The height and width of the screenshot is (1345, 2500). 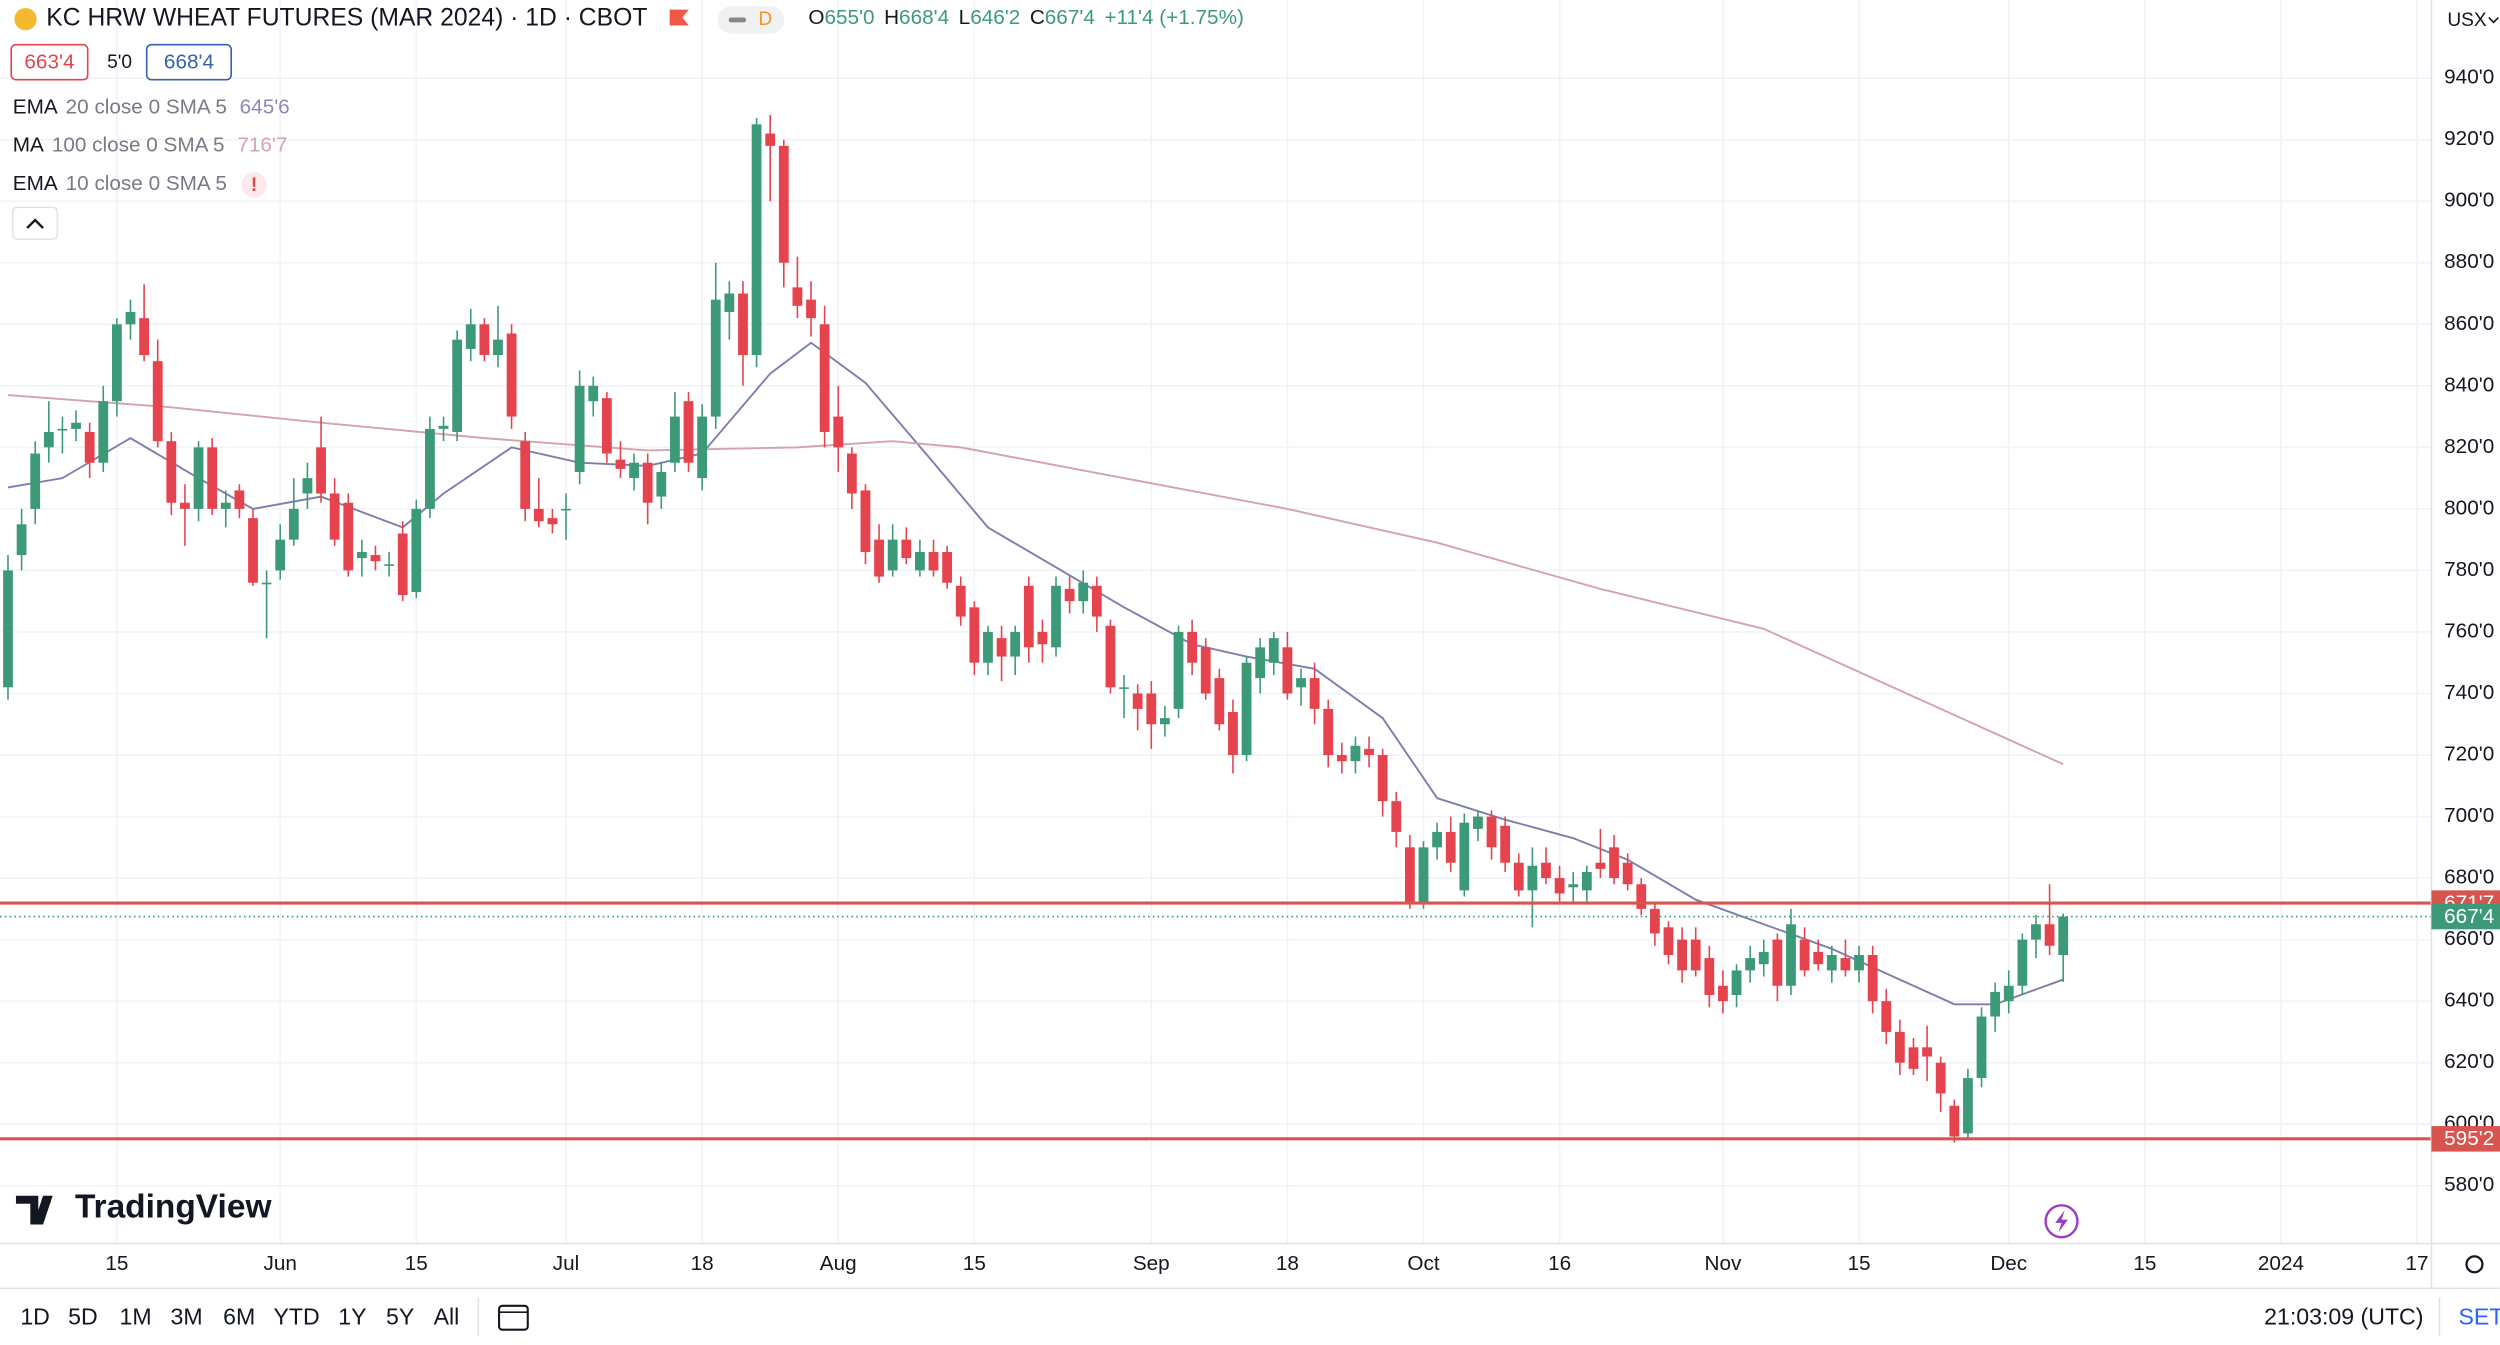 What do you see at coordinates (2474, 1264) in the screenshot?
I see `settings-gear` at bounding box center [2474, 1264].